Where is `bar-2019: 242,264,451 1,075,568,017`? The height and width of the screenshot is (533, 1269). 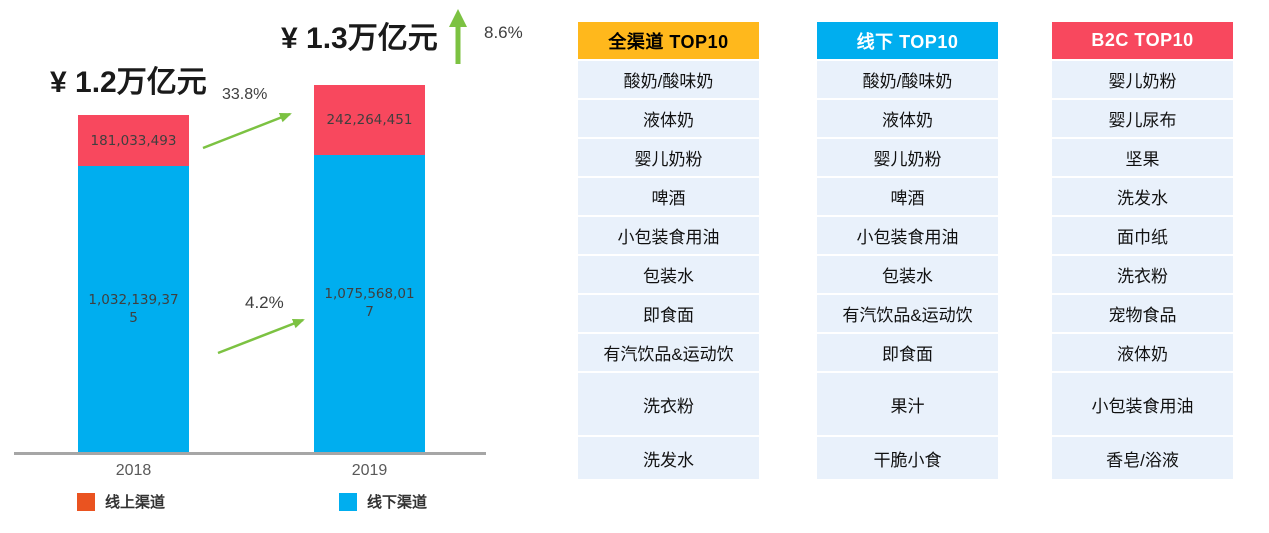
bar-2019: 242,264,451 1,075,568,017 is located at coordinates (369, 269).